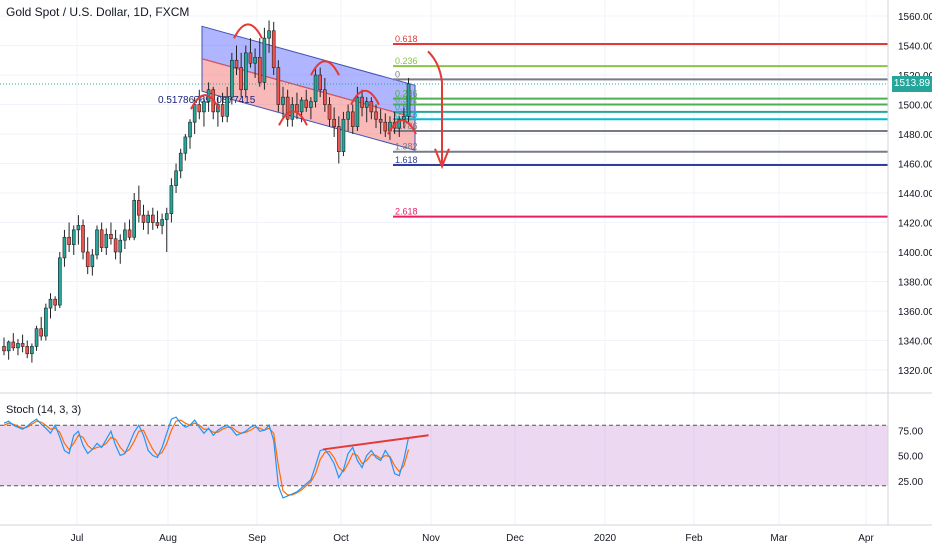 Image resolution: width=932 pixels, height=550 pixels. Describe the element at coordinates (915, 283) in the screenshot. I see `y-tick-label: 1380.00` at that location.